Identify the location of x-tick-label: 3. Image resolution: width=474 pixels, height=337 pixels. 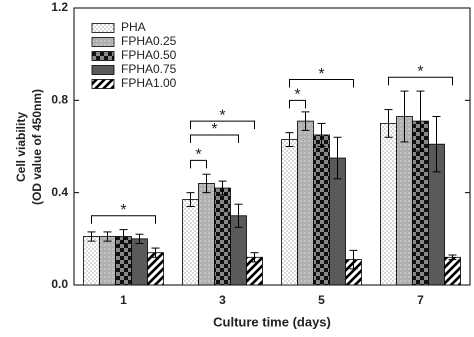
(222, 300).